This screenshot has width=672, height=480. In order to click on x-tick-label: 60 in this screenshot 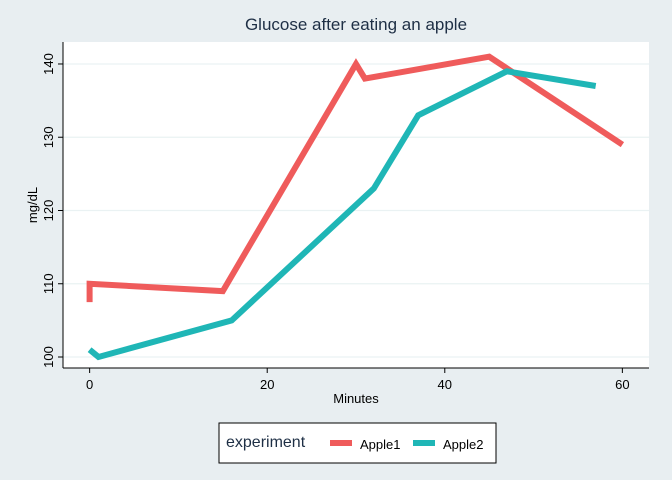, I will do `click(622, 384)`.